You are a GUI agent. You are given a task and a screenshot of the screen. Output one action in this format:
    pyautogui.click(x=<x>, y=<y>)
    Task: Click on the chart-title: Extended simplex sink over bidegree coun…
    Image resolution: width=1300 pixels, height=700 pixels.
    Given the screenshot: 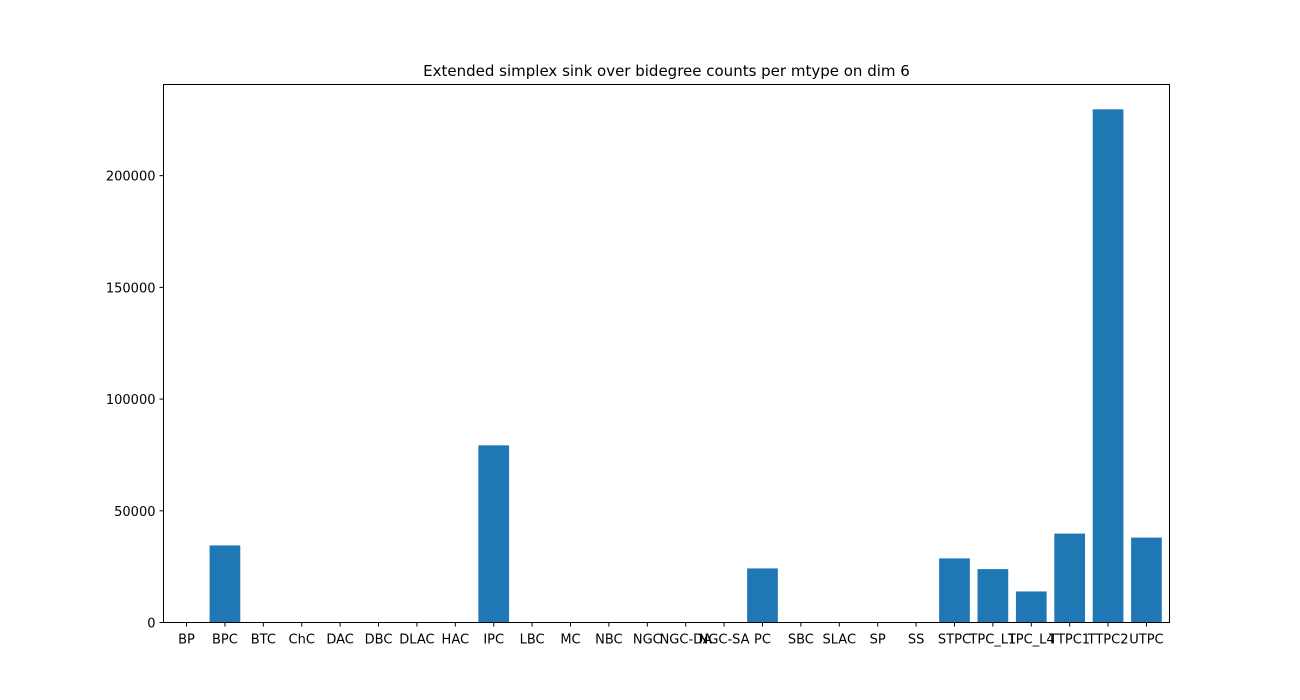 What is the action you would take?
    pyautogui.click(x=666, y=71)
    